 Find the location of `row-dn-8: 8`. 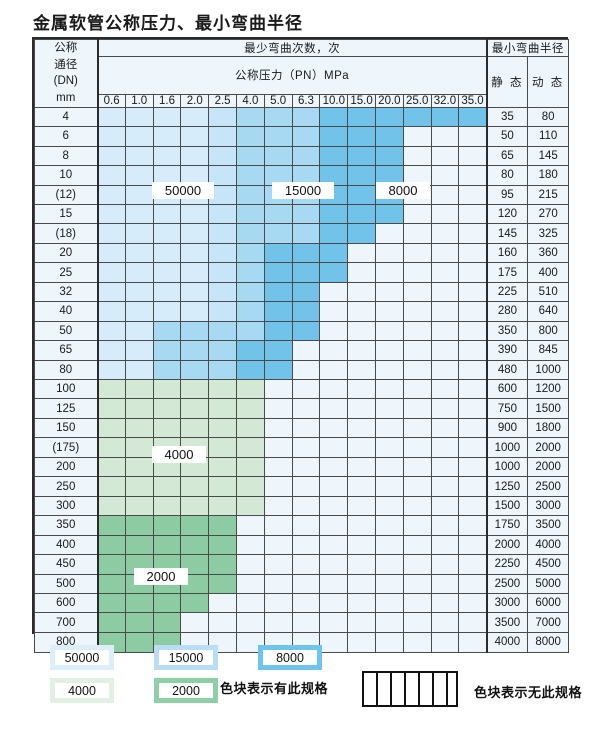

row-dn-8: 8 is located at coordinates (66, 156).